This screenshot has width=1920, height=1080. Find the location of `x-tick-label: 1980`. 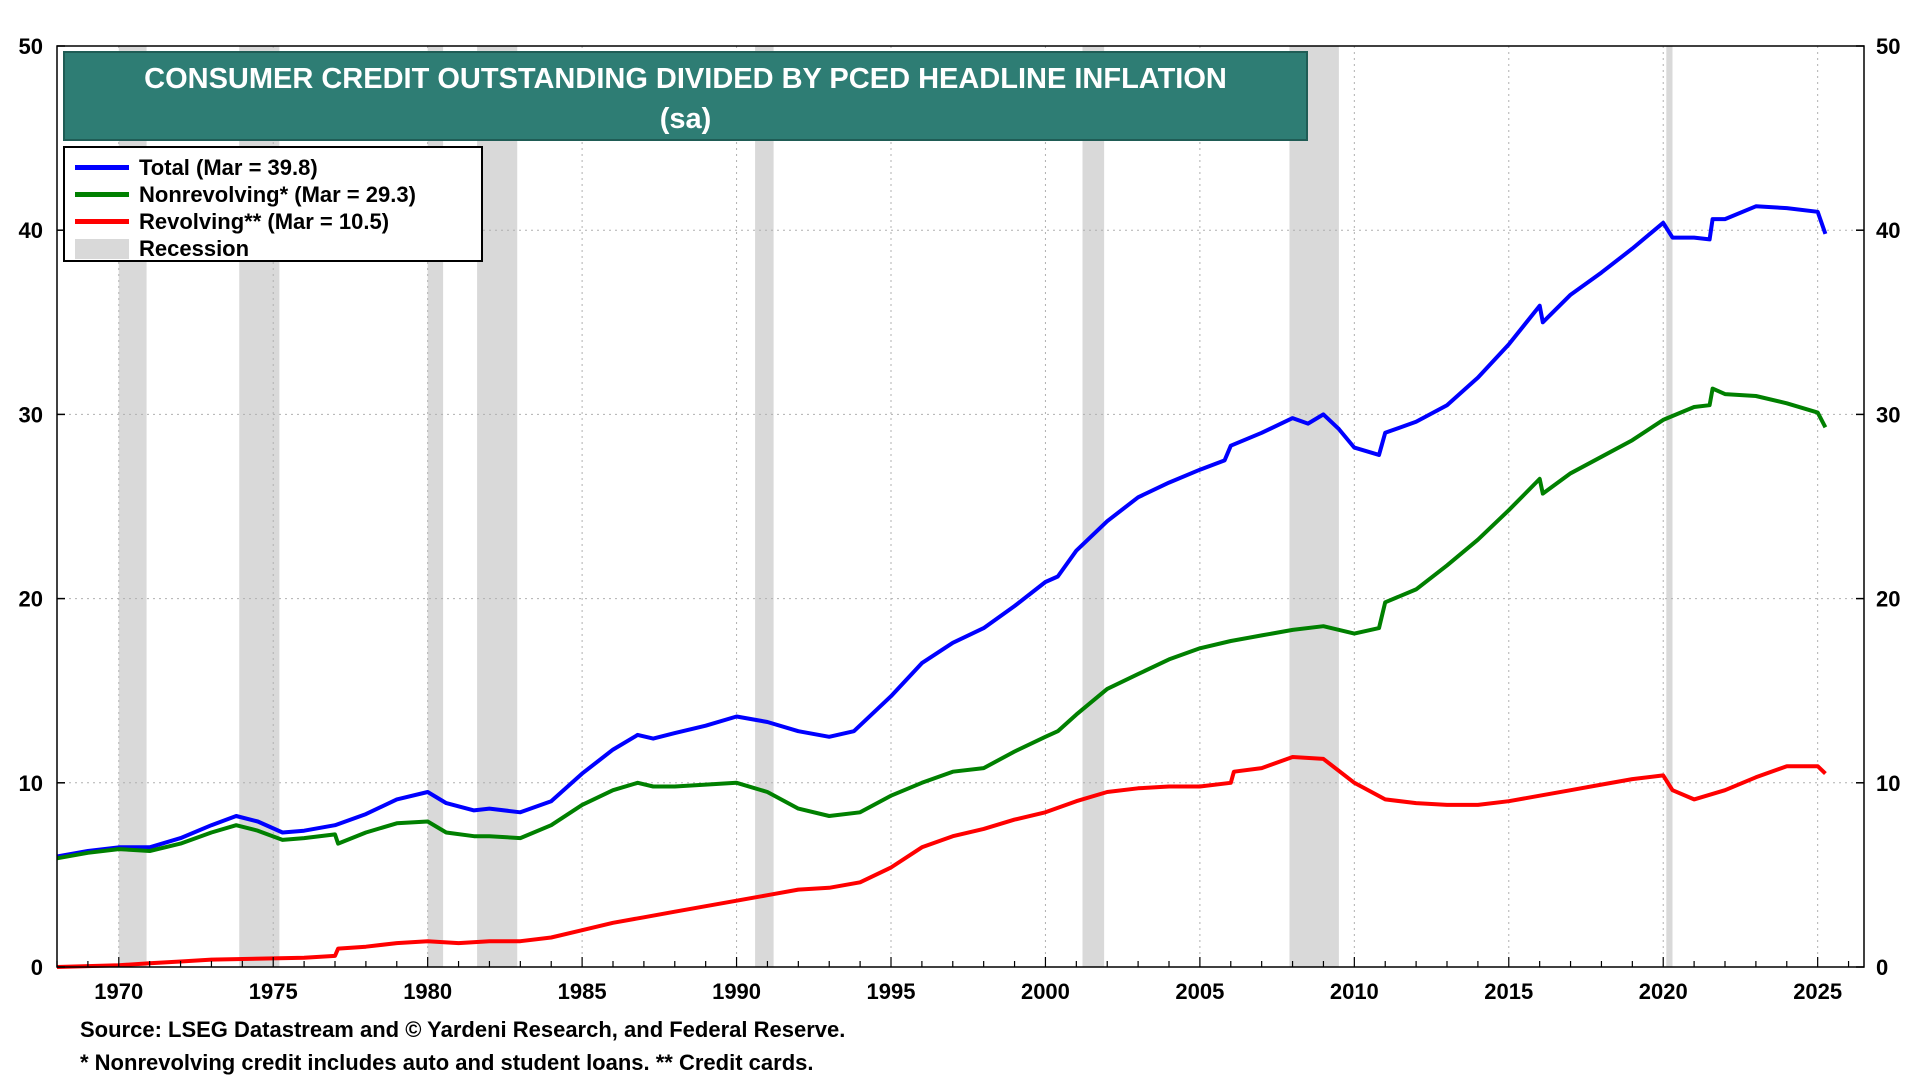

x-tick-label: 1980 is located at coordinates (427, 991).